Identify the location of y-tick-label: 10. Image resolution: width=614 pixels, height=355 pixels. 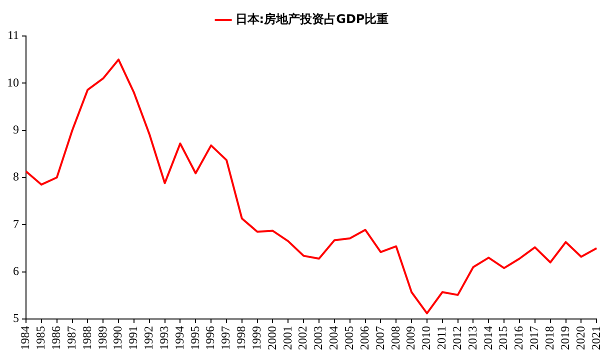
(13, 82).